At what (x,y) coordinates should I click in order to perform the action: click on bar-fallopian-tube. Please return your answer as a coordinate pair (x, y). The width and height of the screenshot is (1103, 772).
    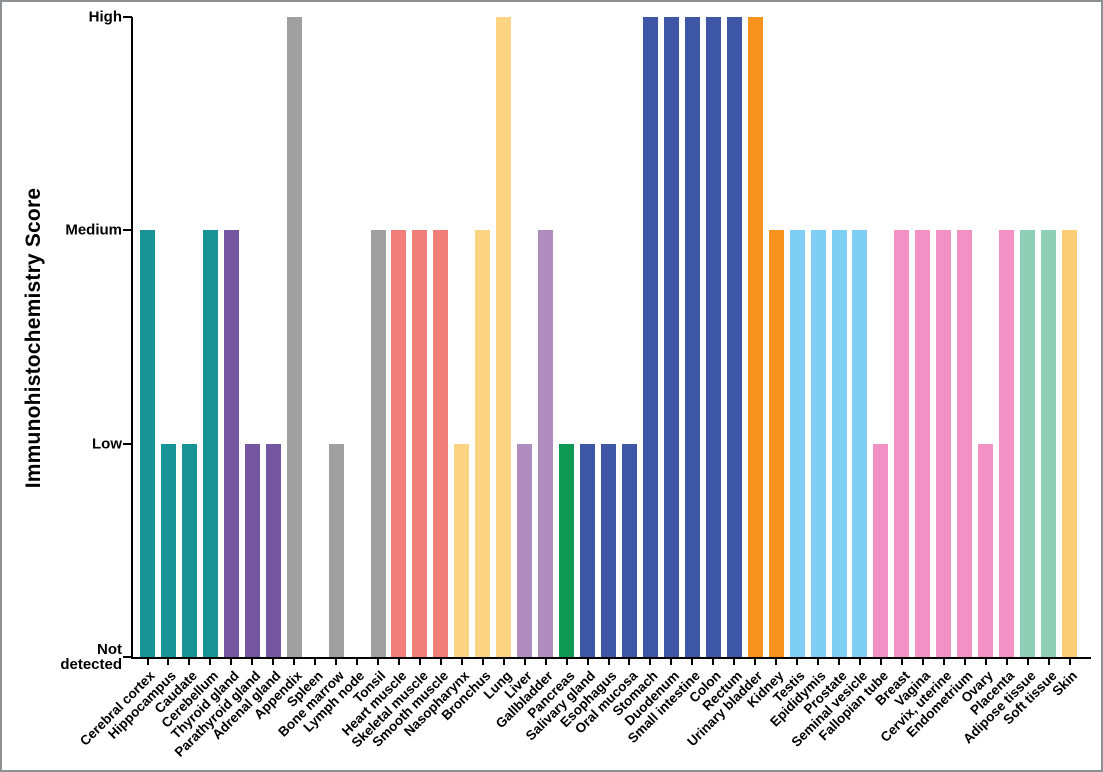
    Looking at the image, I should click on (881, 550).